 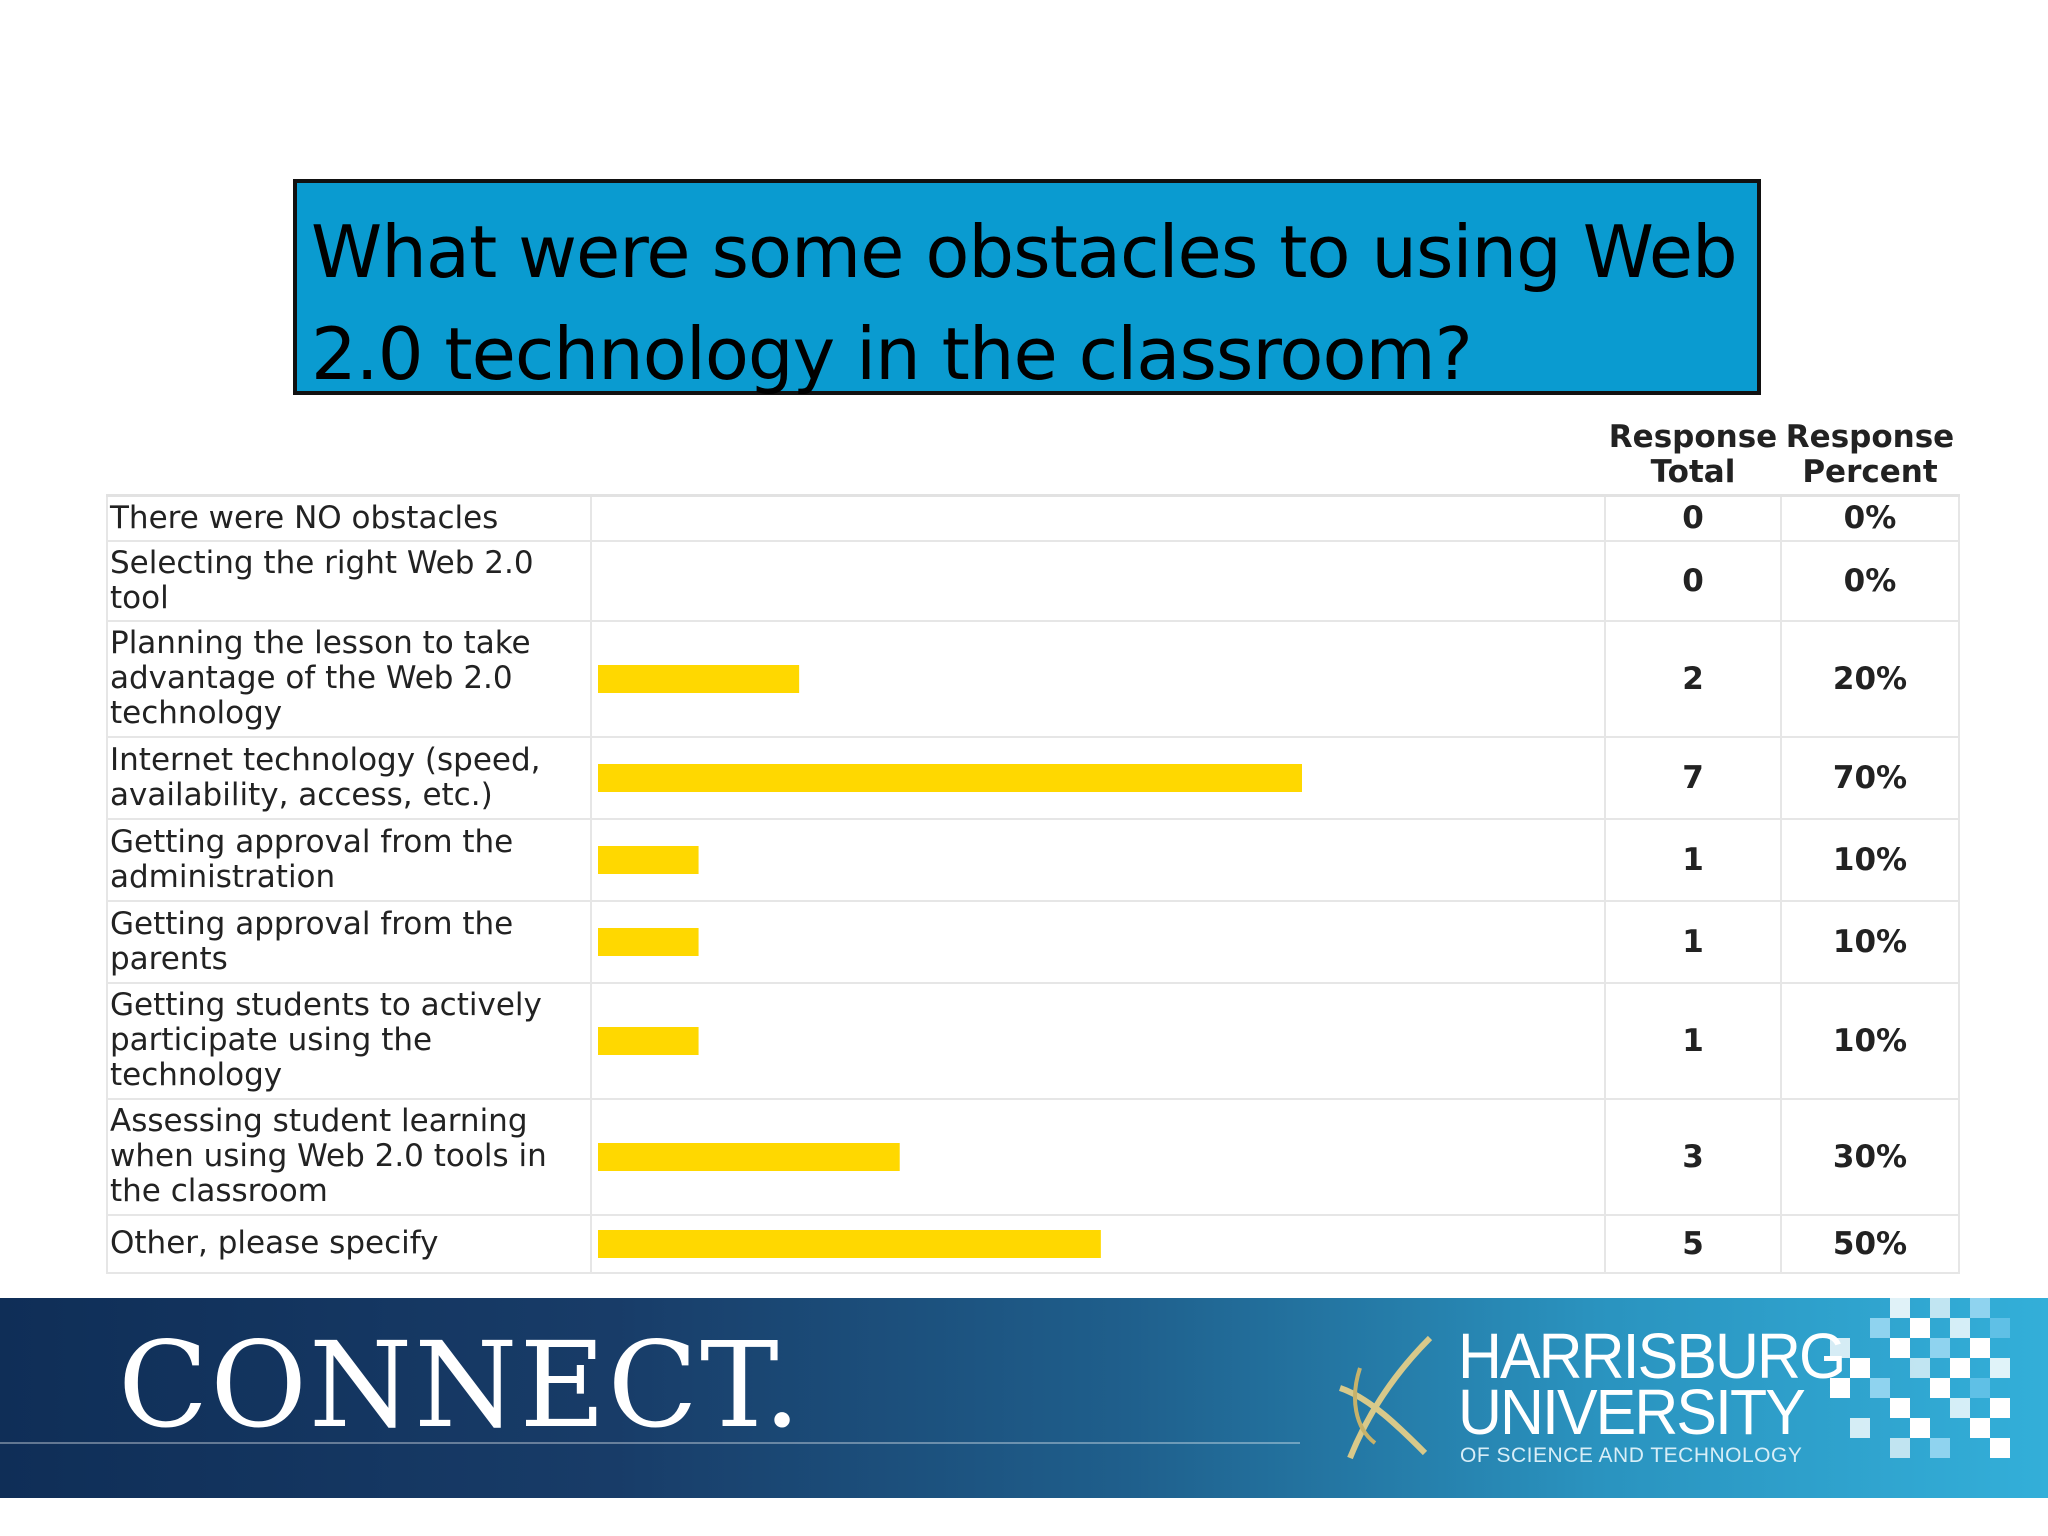 I want to click on row-label: Getting approval from the administration, so click(x=349, y=859).